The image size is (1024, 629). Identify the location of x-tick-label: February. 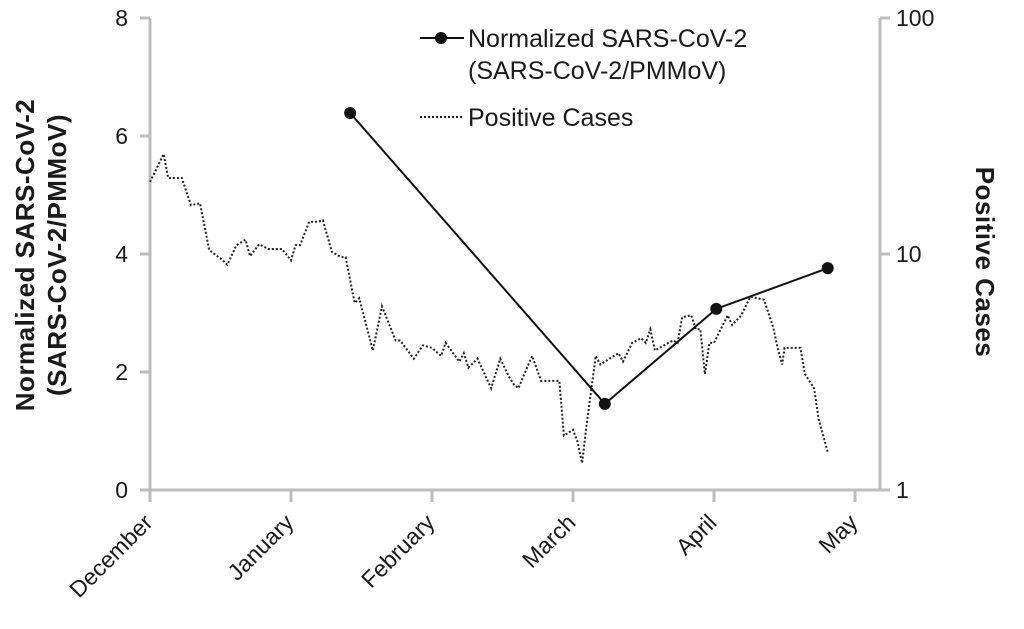
(398, 551).